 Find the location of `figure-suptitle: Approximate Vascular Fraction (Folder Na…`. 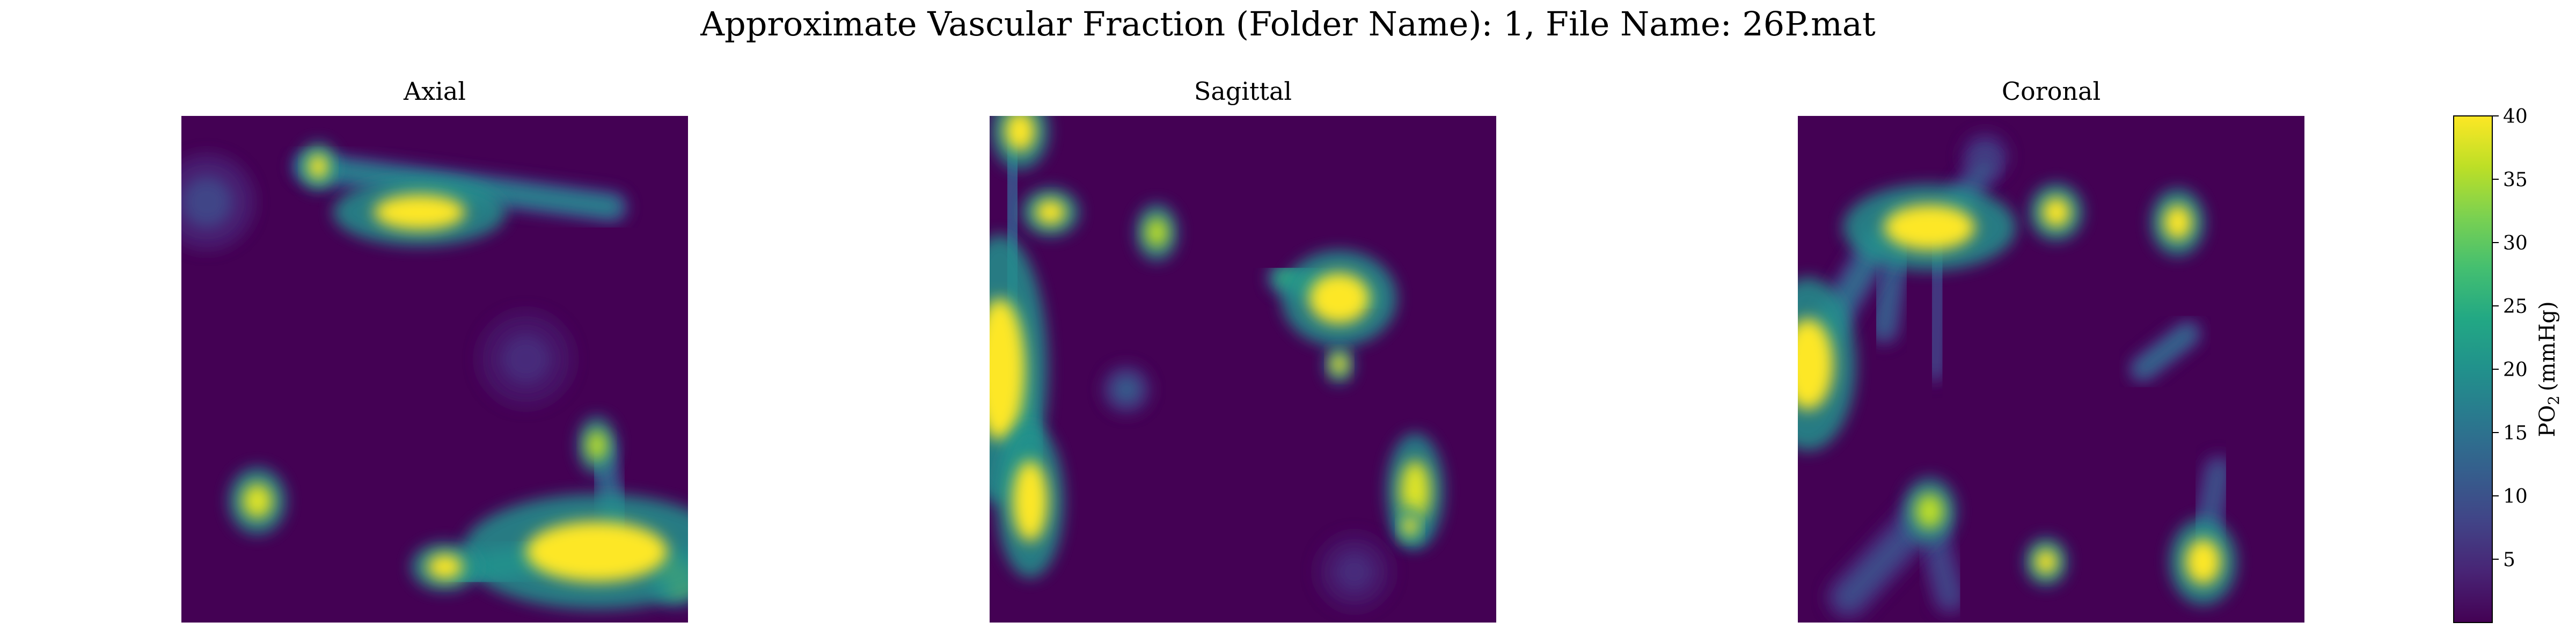

figure-suptitle: Approximate Vascular Fraction (Folder Na… is located at coordinates (1288, 23).